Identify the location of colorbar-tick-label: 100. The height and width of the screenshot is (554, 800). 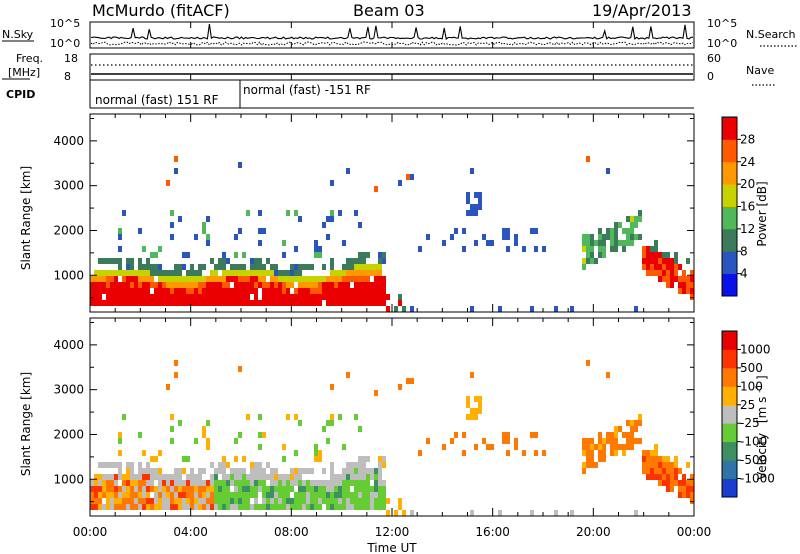
(751, 386).